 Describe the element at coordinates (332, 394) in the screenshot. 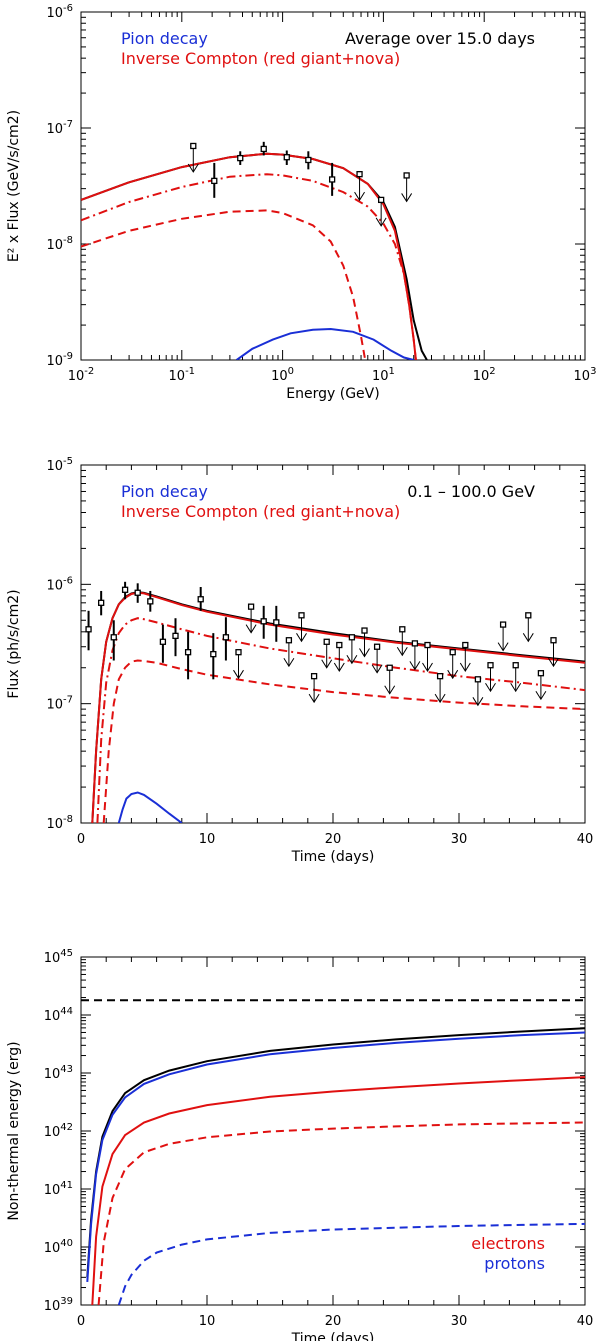

I see `x-axis-label: Energy (GeV)` at that location.